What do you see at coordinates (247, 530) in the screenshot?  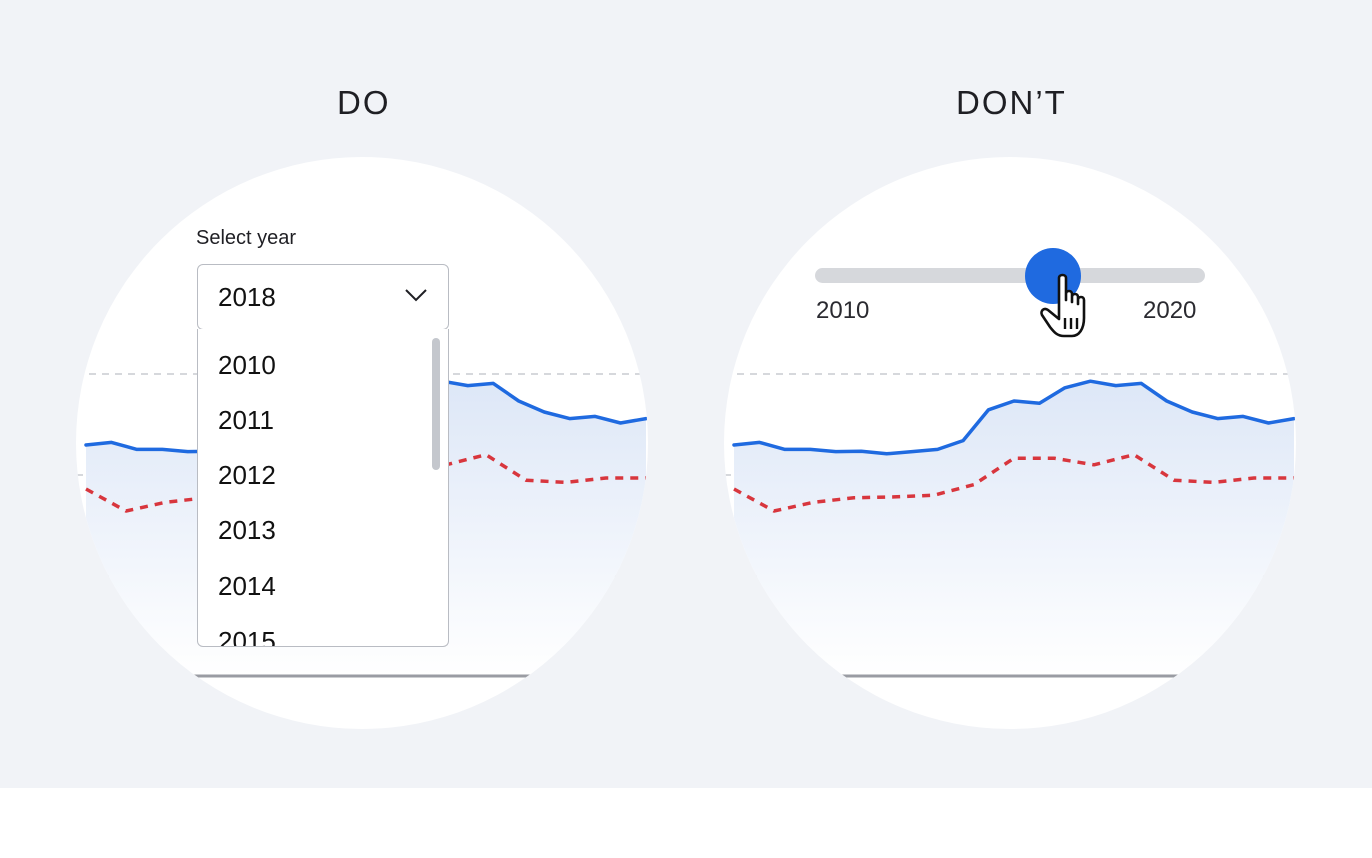 I see `year-option: 2013` at bounding box center [247, 530].